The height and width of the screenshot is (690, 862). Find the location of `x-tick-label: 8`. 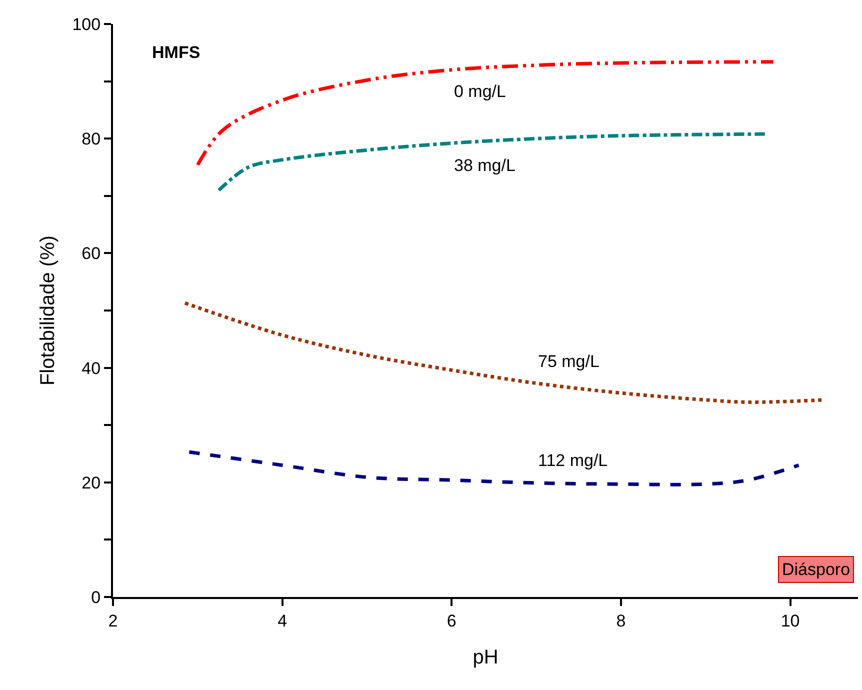

x-tick-label: 8 is located at coordinates (621, 620).